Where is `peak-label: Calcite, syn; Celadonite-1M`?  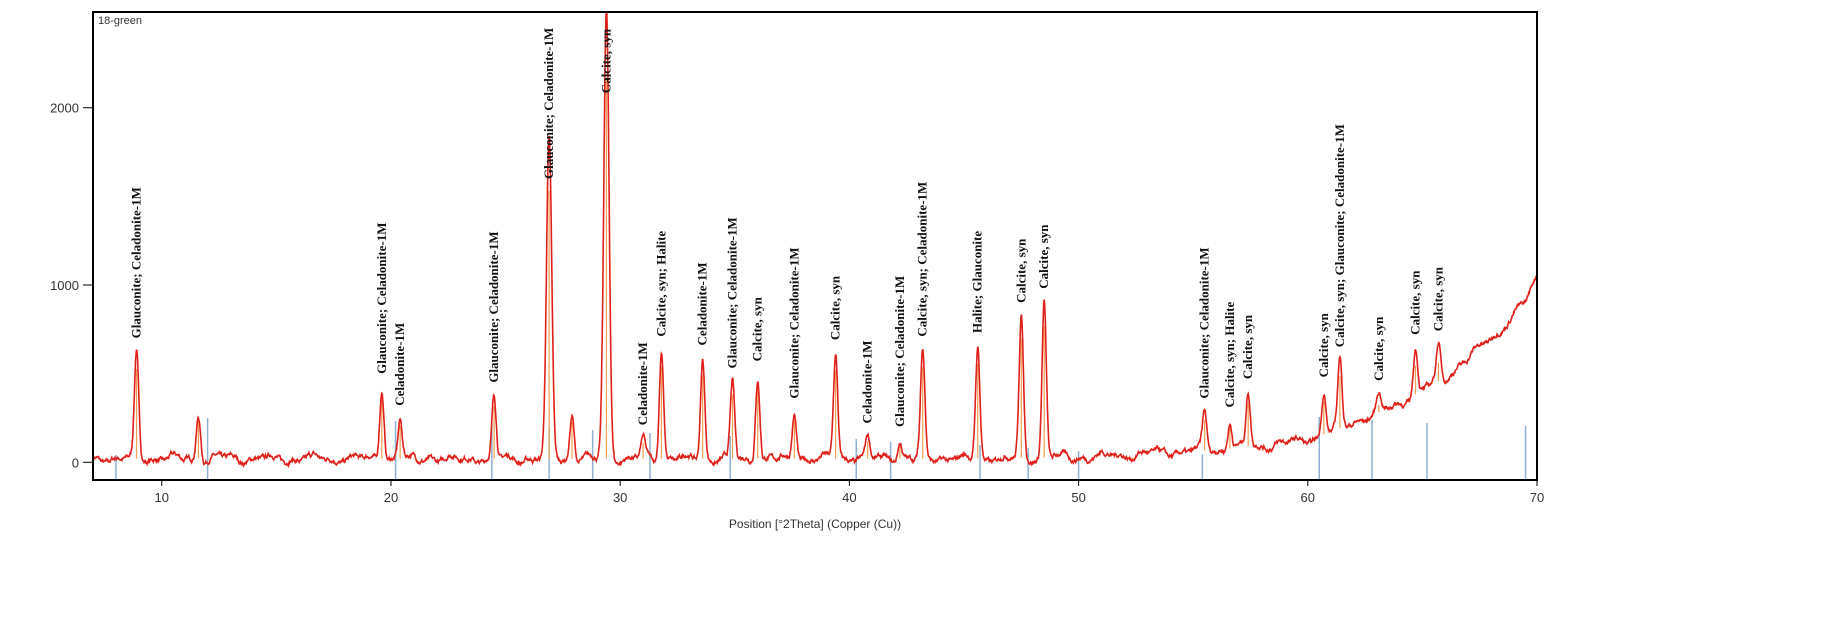 peak-label: Calcite, syn; Celadonite-1M is located at coordinates (922, 259).